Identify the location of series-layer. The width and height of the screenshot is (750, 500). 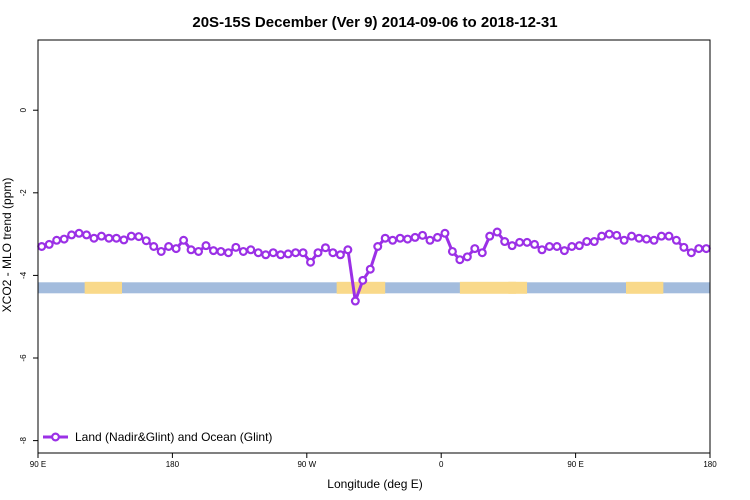
(374, 266).